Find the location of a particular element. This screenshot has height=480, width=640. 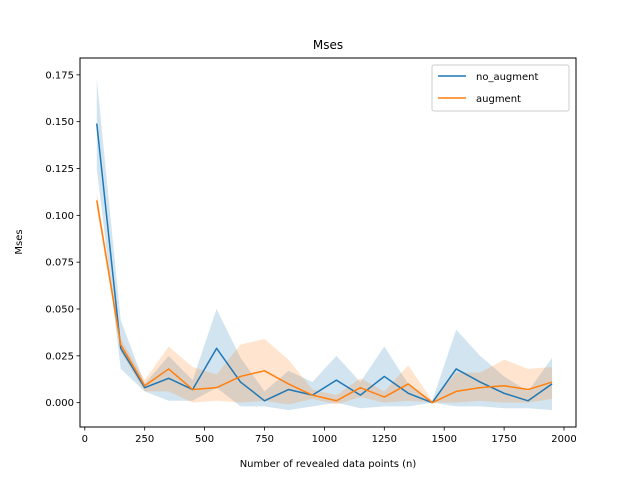

x-axis-label: Number of revealed data points (n) is located at coordinates (328, 464).